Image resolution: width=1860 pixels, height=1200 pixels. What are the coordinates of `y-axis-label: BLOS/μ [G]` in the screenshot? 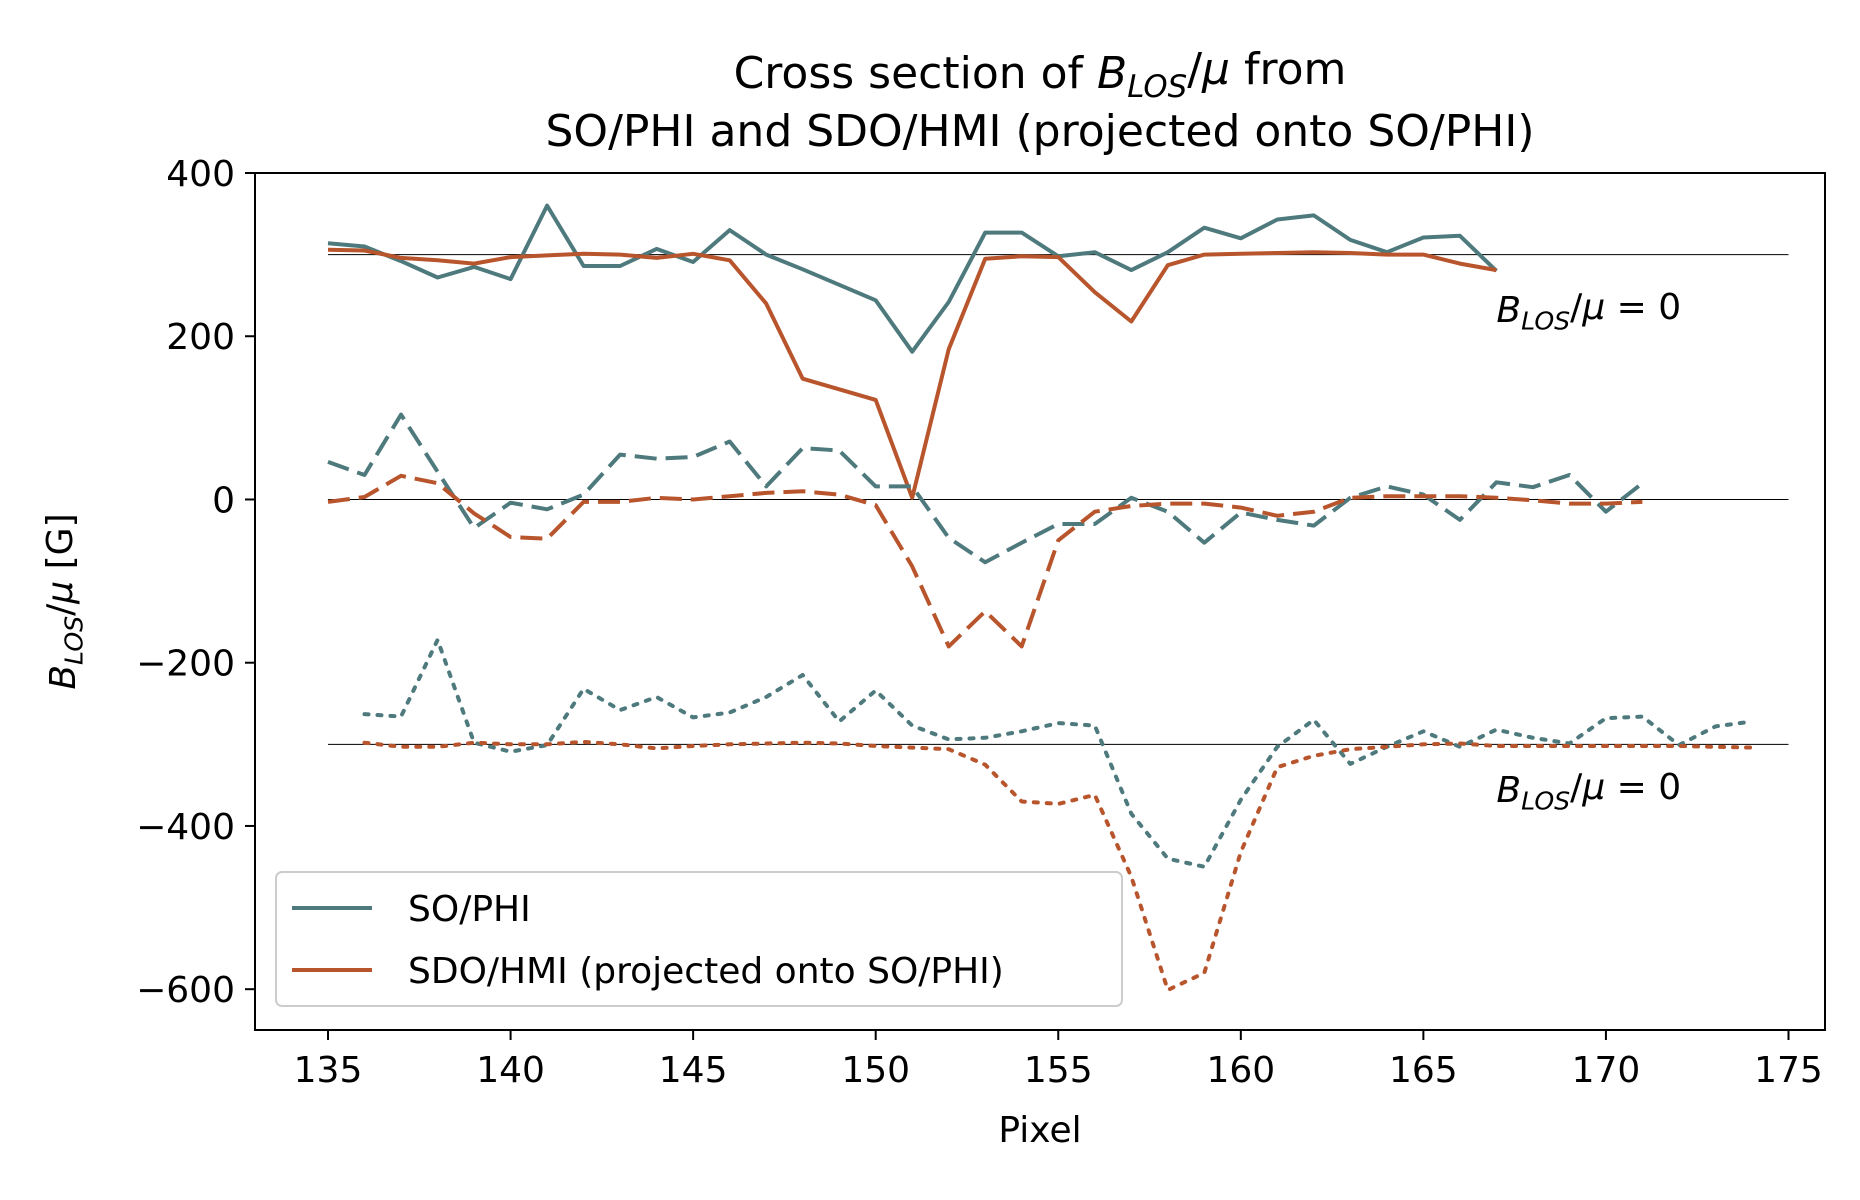 It's located at (64, 601).